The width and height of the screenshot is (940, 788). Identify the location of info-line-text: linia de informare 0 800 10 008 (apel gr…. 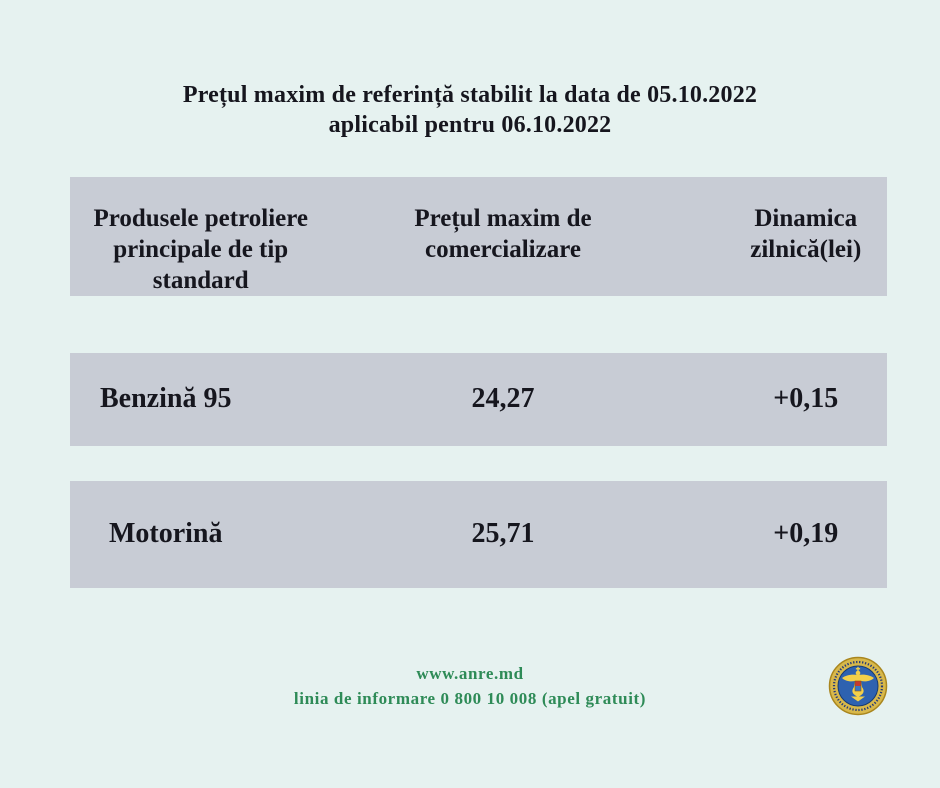
(470, 698).